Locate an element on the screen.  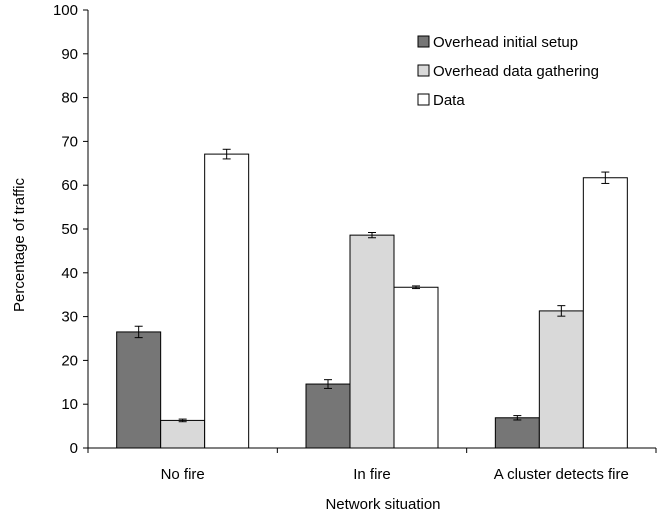
x-category-label-a-cluster-detects-fire: A cluster detects fire is located at coordinates (561, 474).